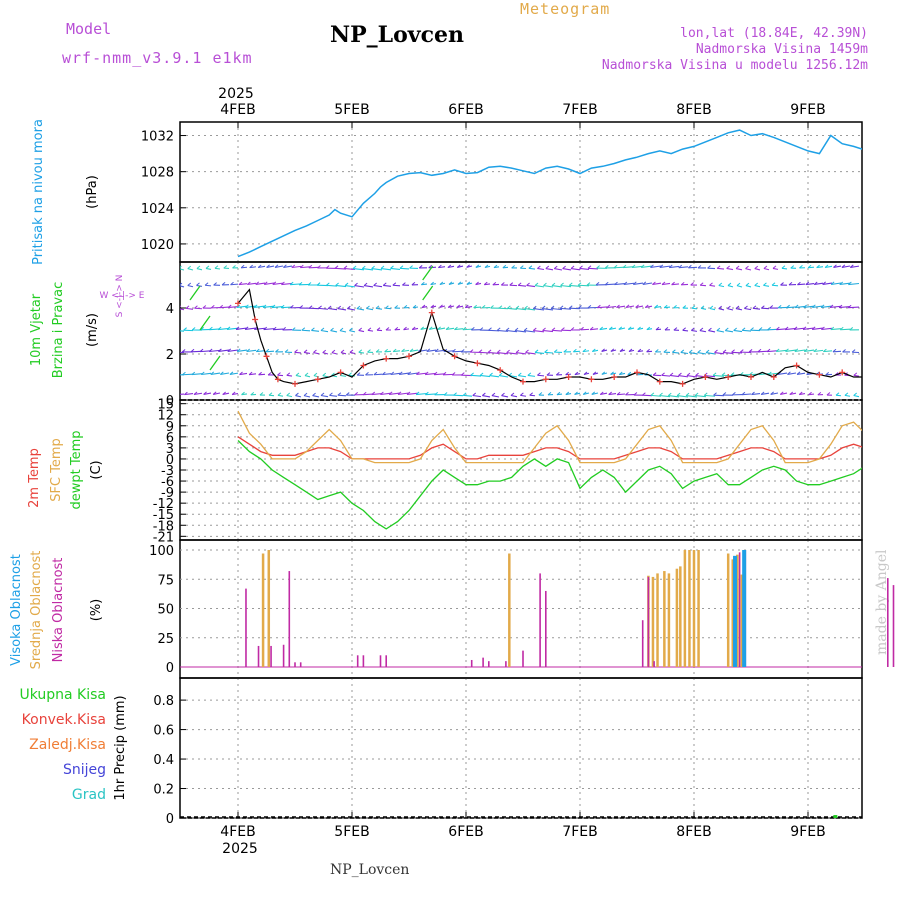 This screenshot has height=900, width=900. Describe the element at coordinates (428, 273) in the screenshot. I see `wind-arrow-gust` at that location.